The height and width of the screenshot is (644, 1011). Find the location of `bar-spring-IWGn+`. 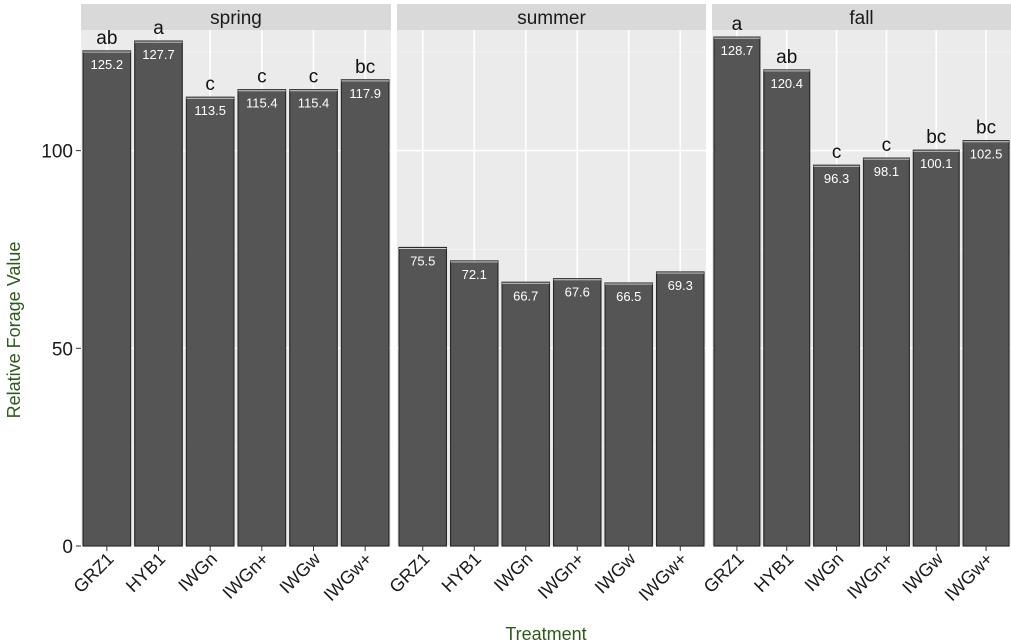

bar-spring-IWGn+ is located at coordinates (262, 318).